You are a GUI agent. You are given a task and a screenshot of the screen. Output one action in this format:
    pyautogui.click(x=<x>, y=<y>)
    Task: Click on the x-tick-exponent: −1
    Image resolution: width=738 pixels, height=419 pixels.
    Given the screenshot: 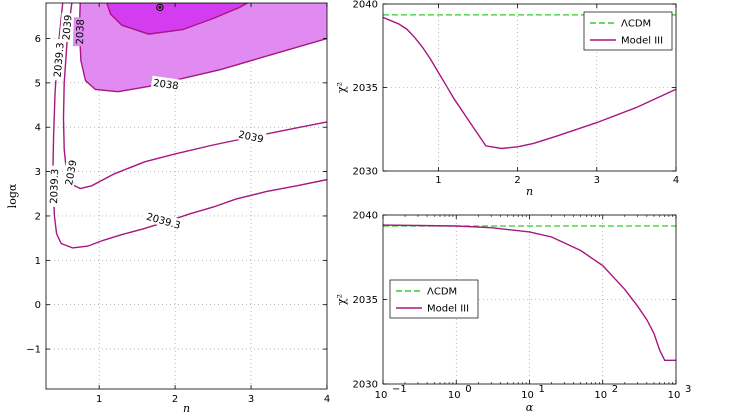 What is the action you would take?
    pyautogui.click(x=399, y=389)
    